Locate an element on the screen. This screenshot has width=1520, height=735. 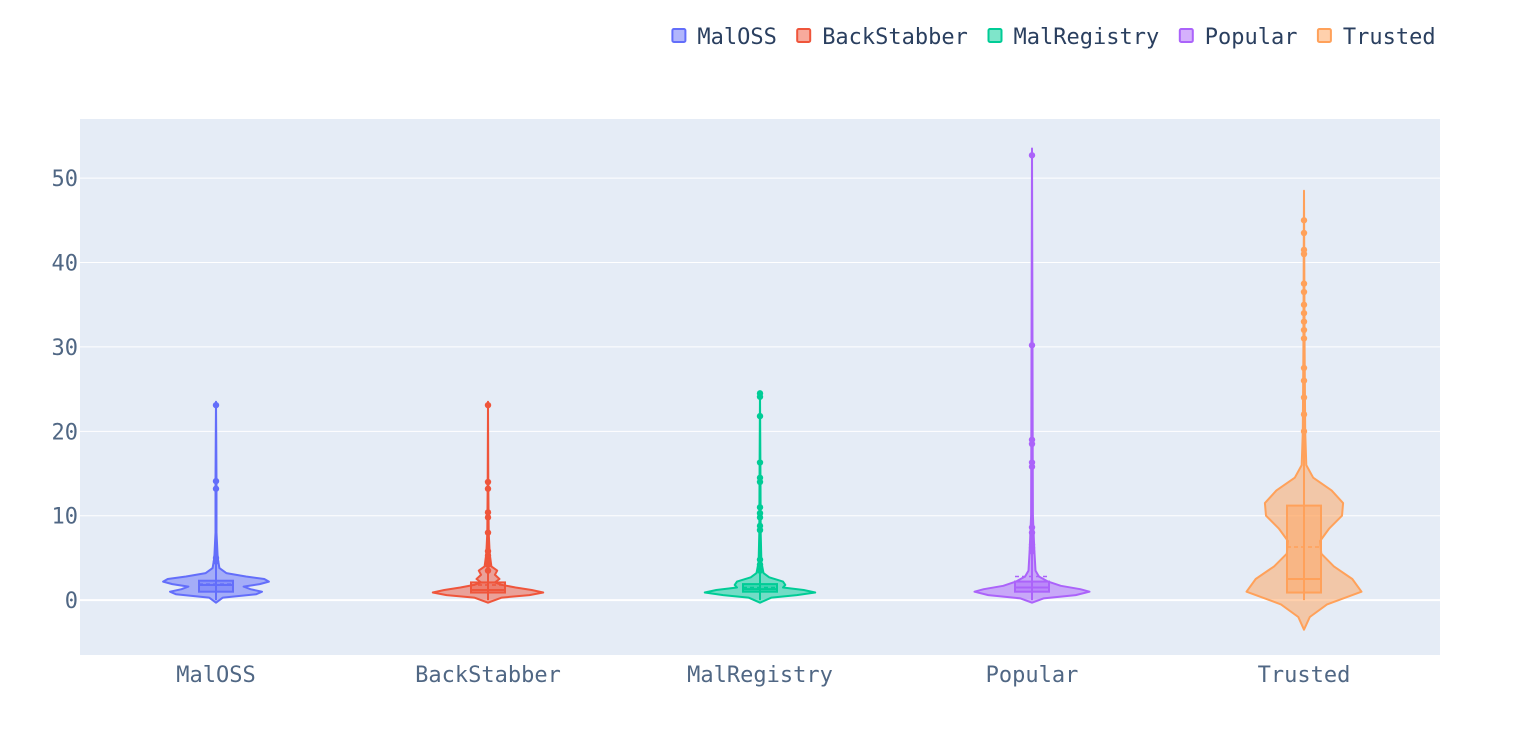
x-tick-label: Trusted is located at coordinates (1304, 675).